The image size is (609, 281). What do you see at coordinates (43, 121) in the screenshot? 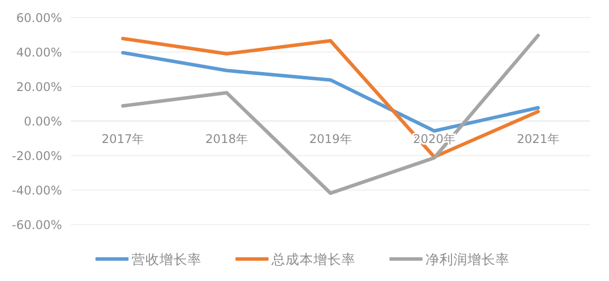
I see `y-tick-label: 0.00%` at bounding box center [43, 121].